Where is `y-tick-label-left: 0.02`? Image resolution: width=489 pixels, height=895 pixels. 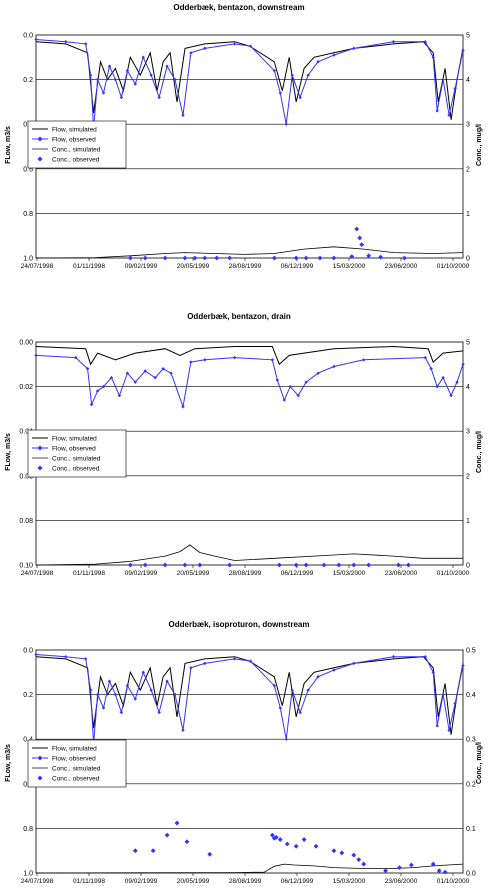
y-tick-label-left: 0.02 is located at coordinates (26, 387).